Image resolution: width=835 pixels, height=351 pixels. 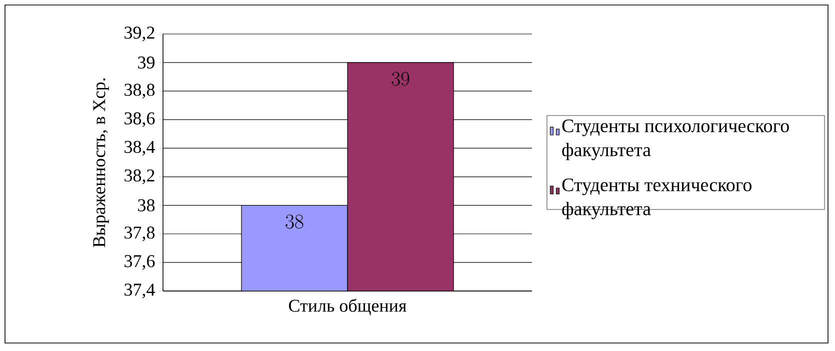 I want to click on y-tick-label: 38,8, so click(x=139, y=91).